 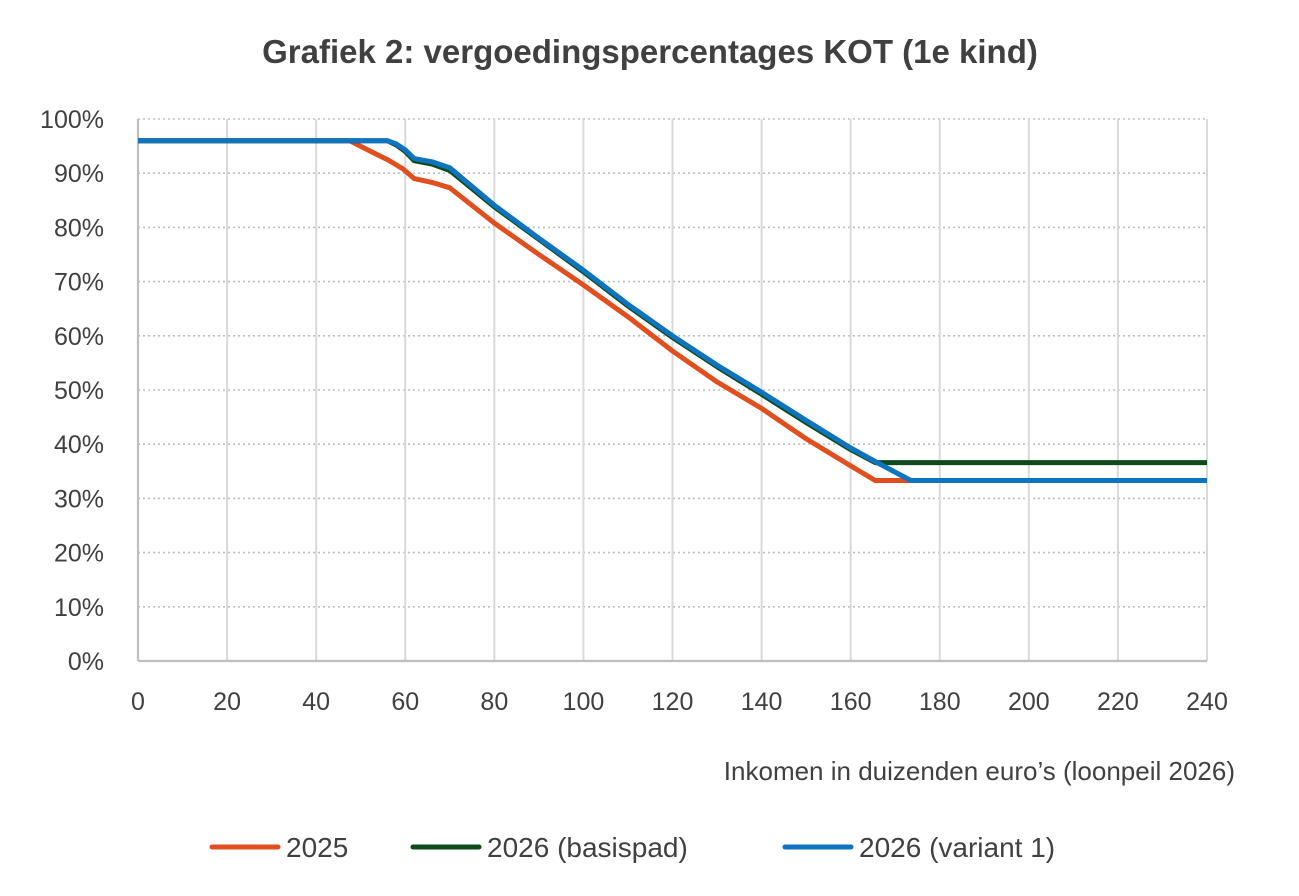 What do you see at coordinates (72, 120) in the screenshot?
I see `y-tick-label: 100%` at bounding box center [72, 120].